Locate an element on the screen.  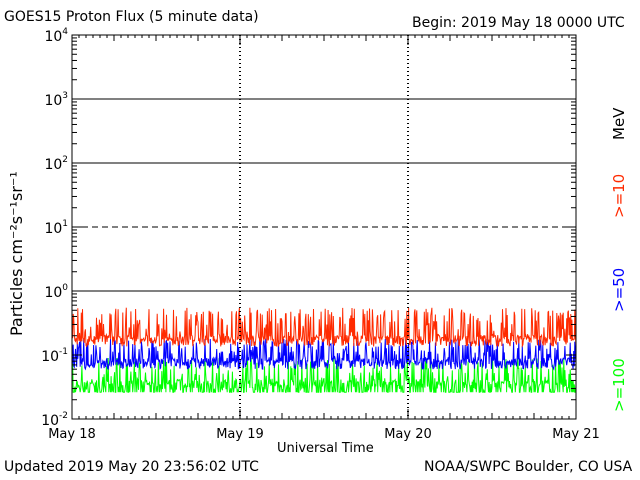
y-tick-label-1: 10⁻¹ is located at coordinates (54, 356).